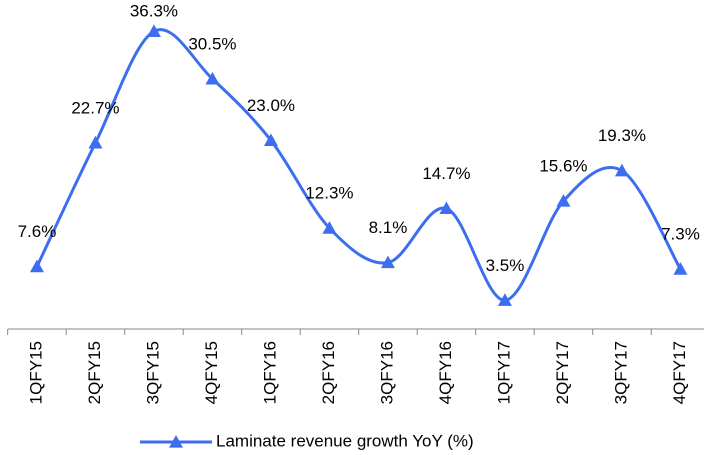 The height and width of the screenshot is (455, 705). What do you see at coordinates (35, 372) in the screenshot?
I see `x-tick-label: 1QFY15` at bounding box center [35, 372].